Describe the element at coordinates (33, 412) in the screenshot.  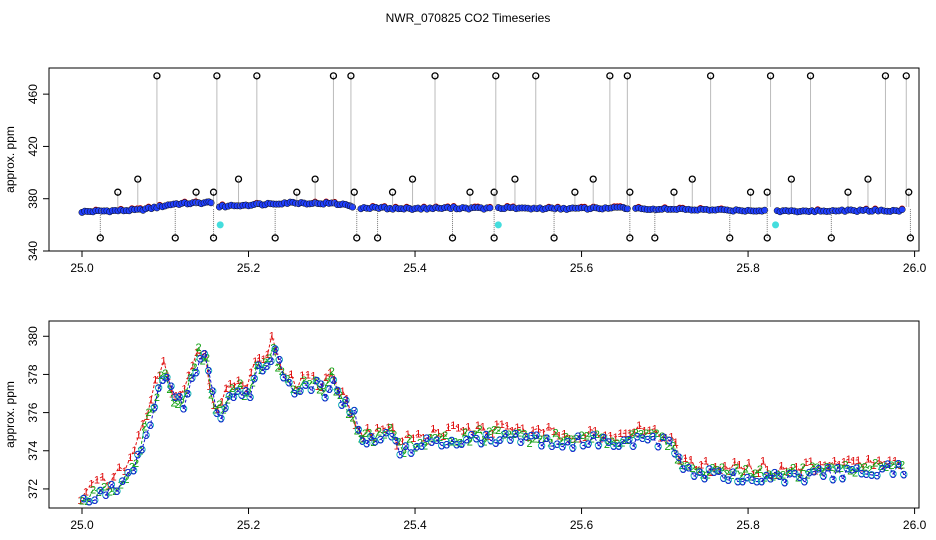
I see `y-tick-label: 376` at that location.